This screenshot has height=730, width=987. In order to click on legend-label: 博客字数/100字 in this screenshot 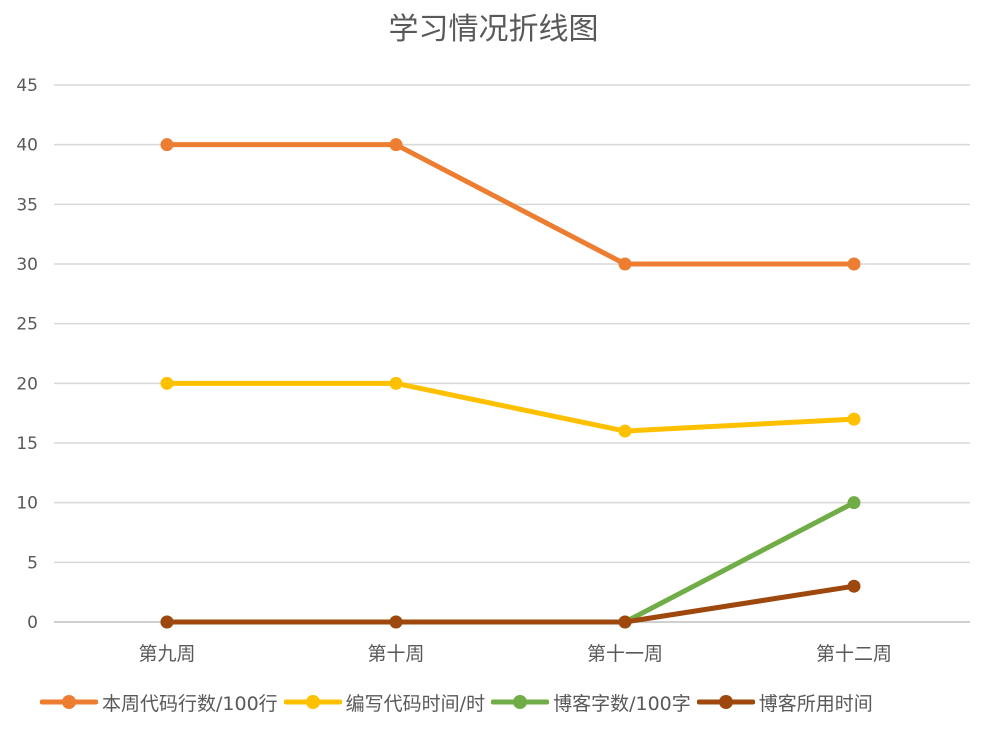, I will do `click(622, 703)`.